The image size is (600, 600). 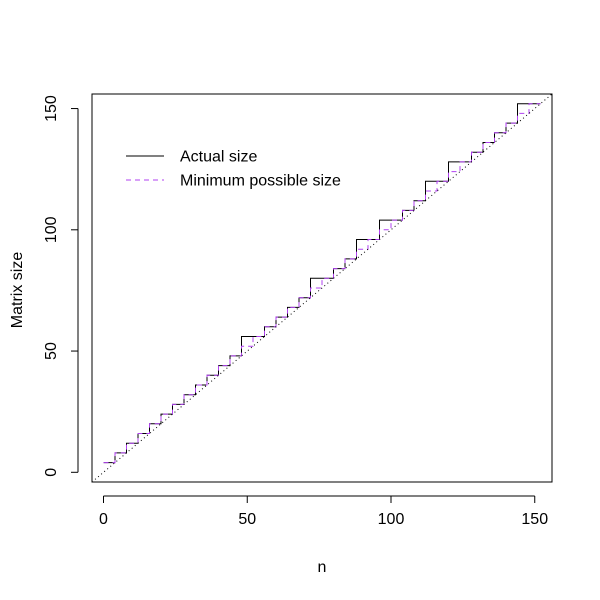 What do you see at coordinates (218, 157) in the screenshot?
I see `legend-label-actual: Actual size` at bounding box center [218, 157].